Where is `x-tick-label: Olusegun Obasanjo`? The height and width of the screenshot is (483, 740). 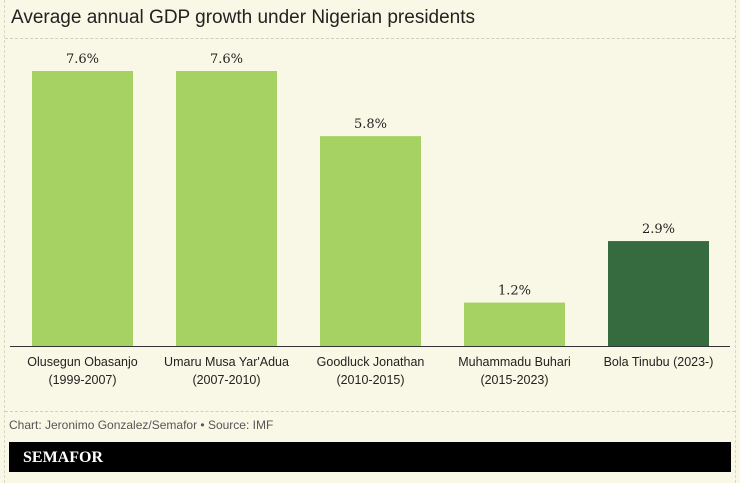 x-tick-label: Olusegun Obasanjo is located at coordinates (82, 362).